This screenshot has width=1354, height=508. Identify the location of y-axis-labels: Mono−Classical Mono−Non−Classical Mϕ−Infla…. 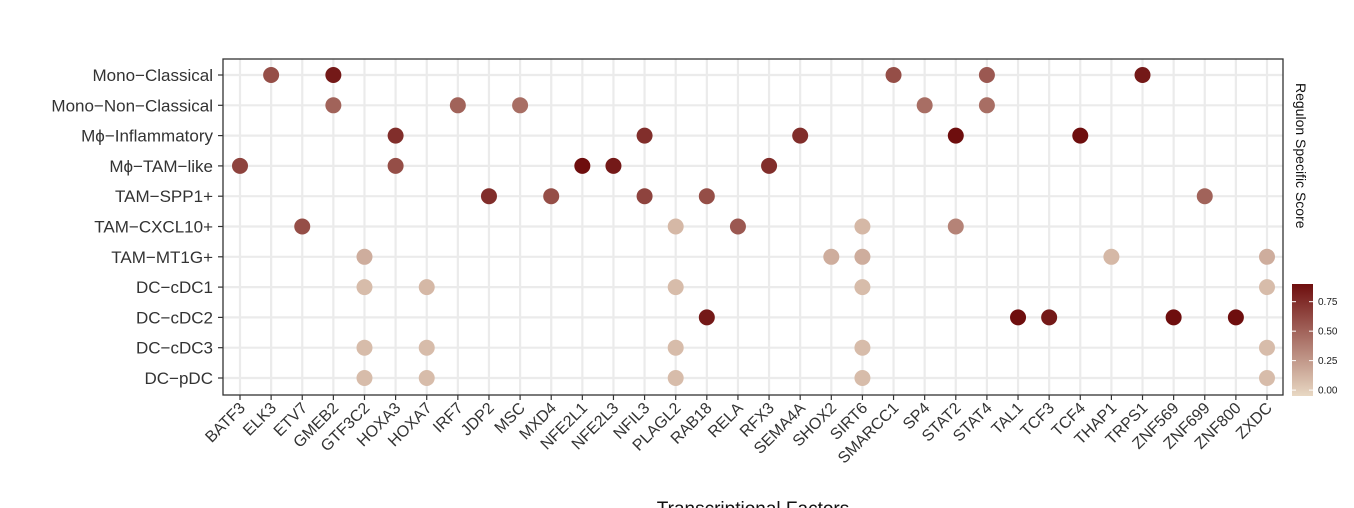
(132, 227).